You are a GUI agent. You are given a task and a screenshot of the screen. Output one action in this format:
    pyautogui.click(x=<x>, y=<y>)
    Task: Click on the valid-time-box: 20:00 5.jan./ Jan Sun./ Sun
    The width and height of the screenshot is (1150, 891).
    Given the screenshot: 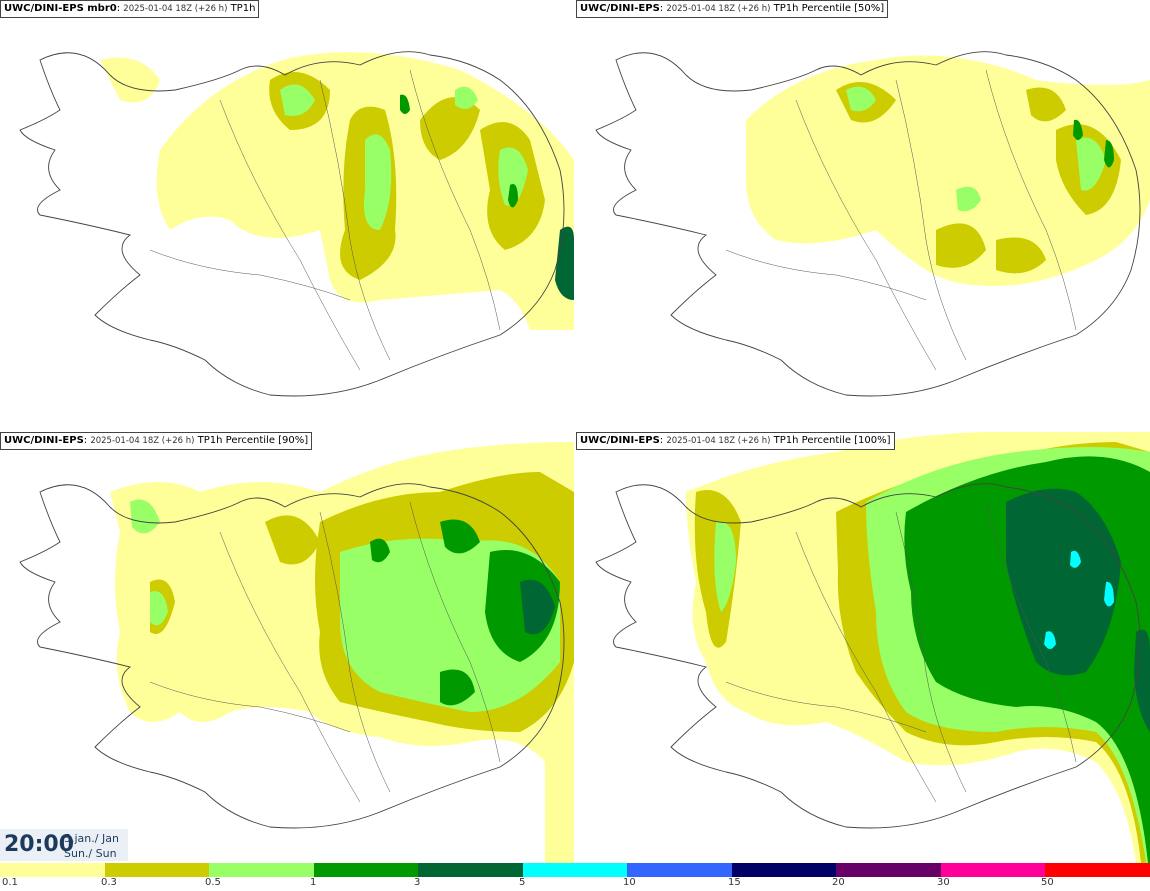 What is the action you would take?
    pyautogui.click(x=64, y=845)
    